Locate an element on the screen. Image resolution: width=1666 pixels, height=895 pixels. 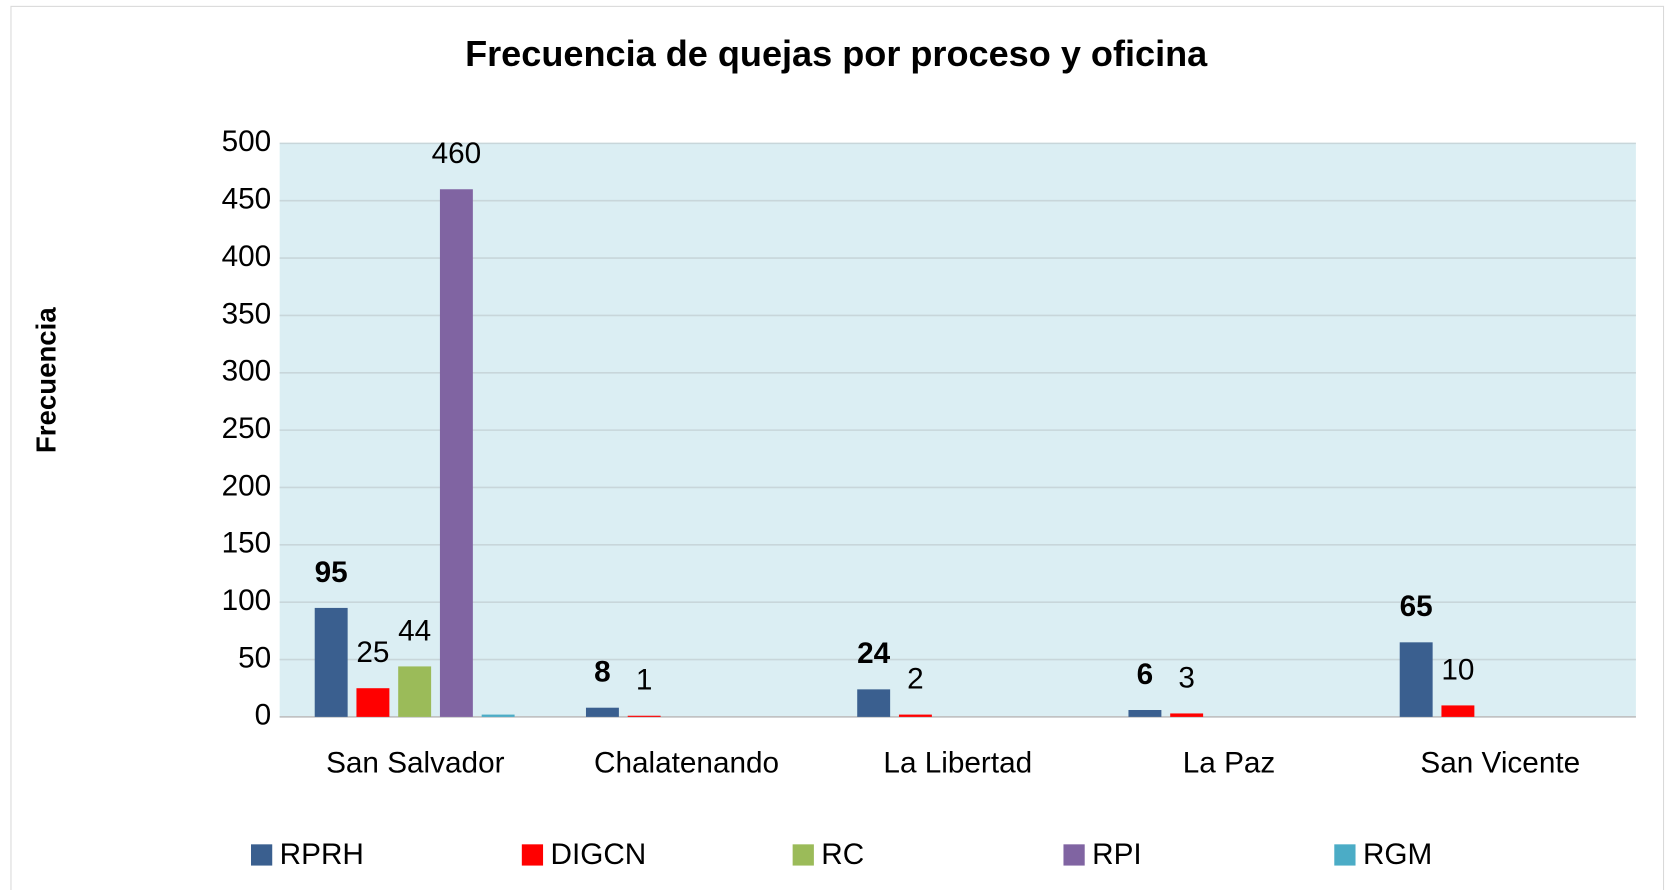
data-label: 1 is located at coordinates (644, 680).